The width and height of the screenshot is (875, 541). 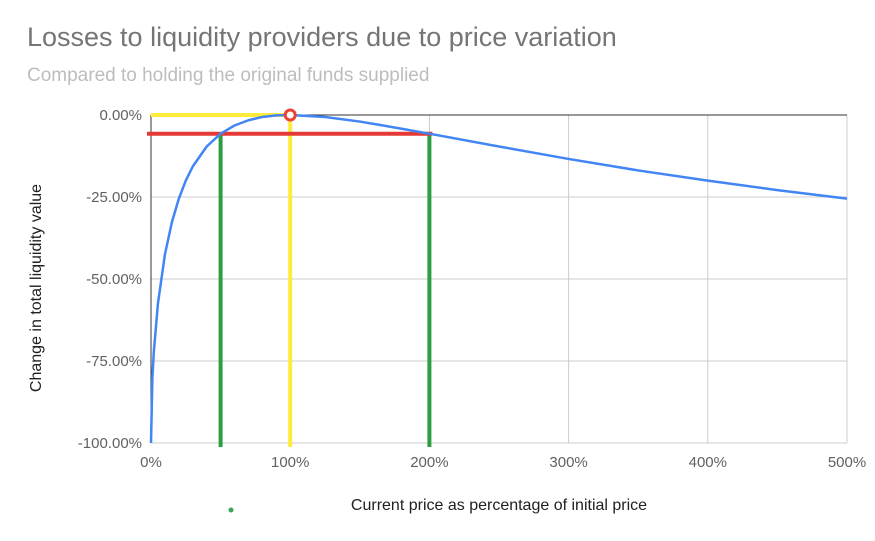 I want to click on legend-dot, so click(x=231, y=510).